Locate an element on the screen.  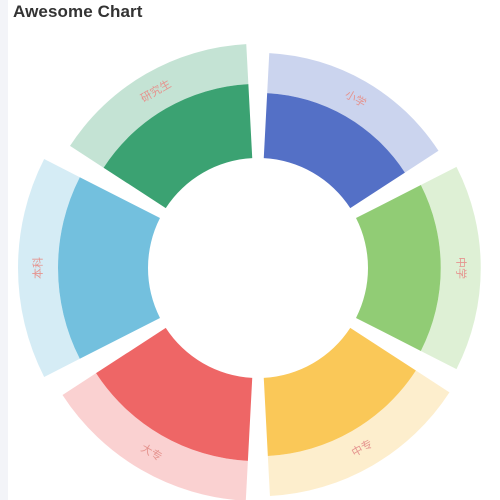
chart-title: Awesome Chart is located at coordinates (78, 11).